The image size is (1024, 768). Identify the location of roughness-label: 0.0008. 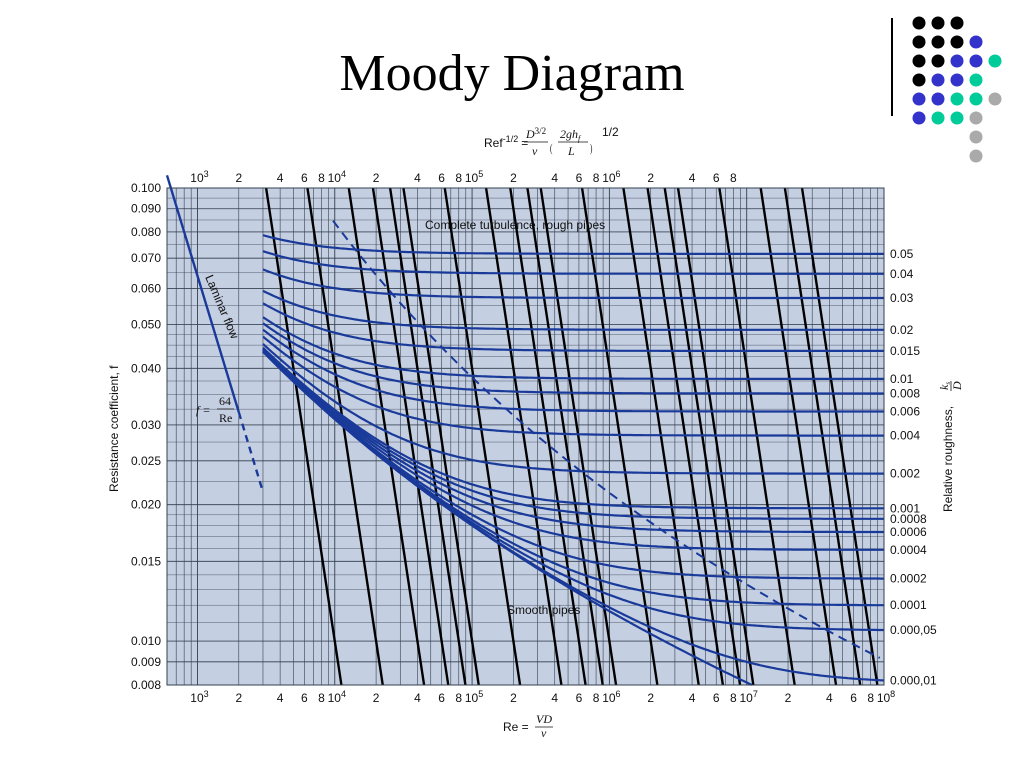
(908, 519).